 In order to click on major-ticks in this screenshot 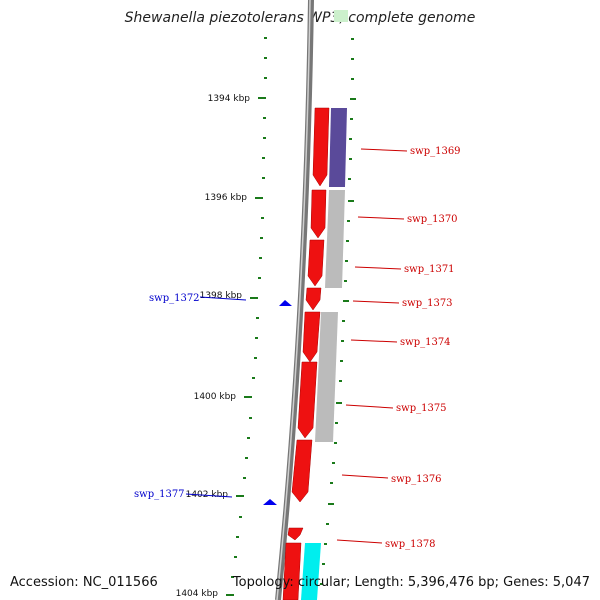, I will do `click(246, 346)`.